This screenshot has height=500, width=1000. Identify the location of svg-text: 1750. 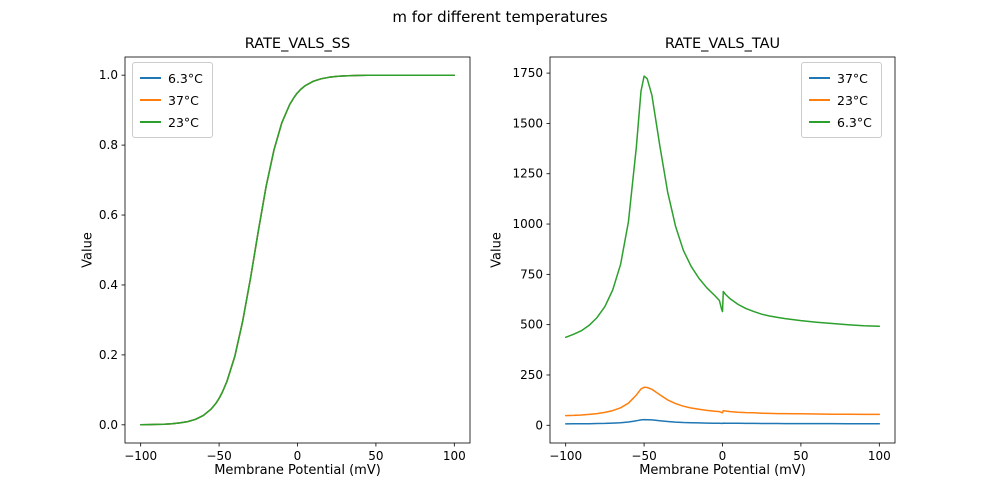
(527, 73).